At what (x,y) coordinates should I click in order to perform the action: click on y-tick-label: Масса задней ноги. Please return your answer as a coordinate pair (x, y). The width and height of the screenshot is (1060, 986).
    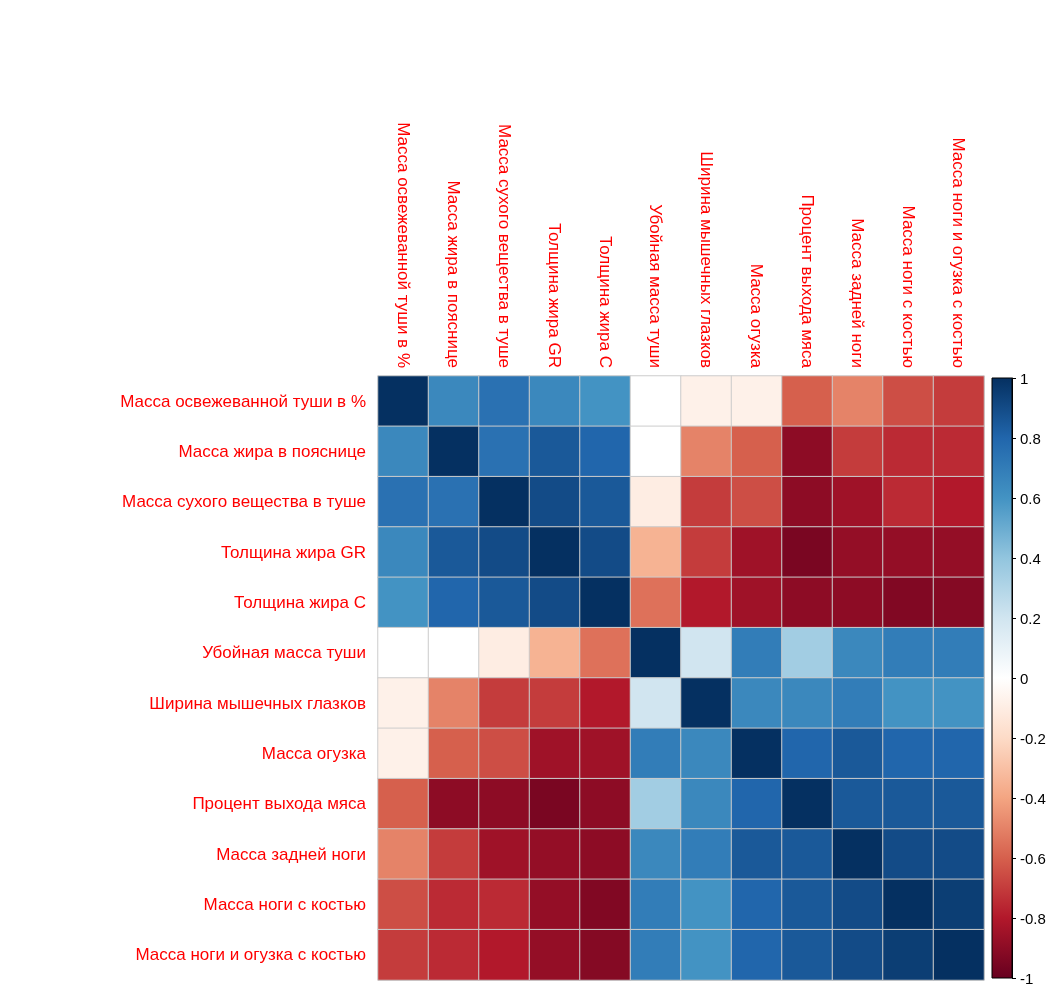
    Looking at the image, I should click on (291, 854).